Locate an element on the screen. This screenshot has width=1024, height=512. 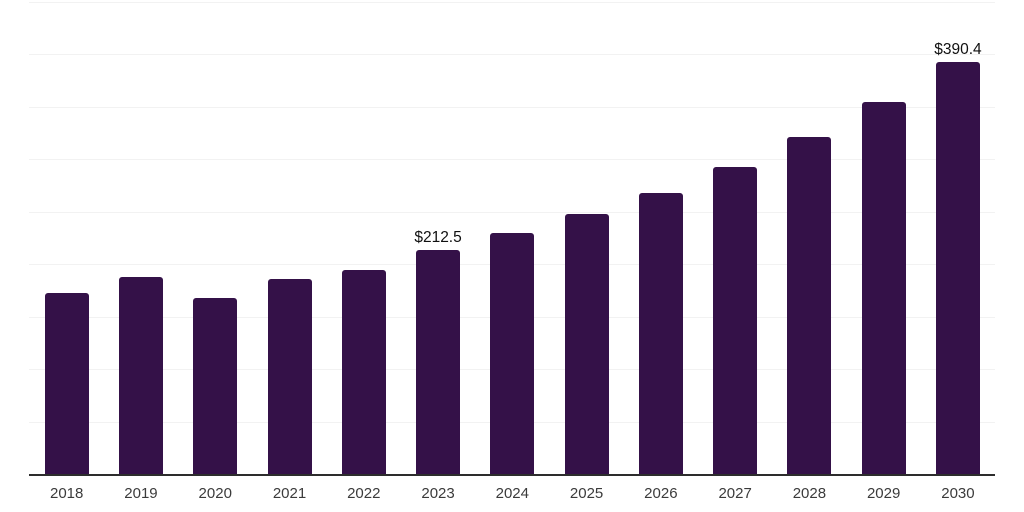
bar-2028 is located at coordinates (809, 305).